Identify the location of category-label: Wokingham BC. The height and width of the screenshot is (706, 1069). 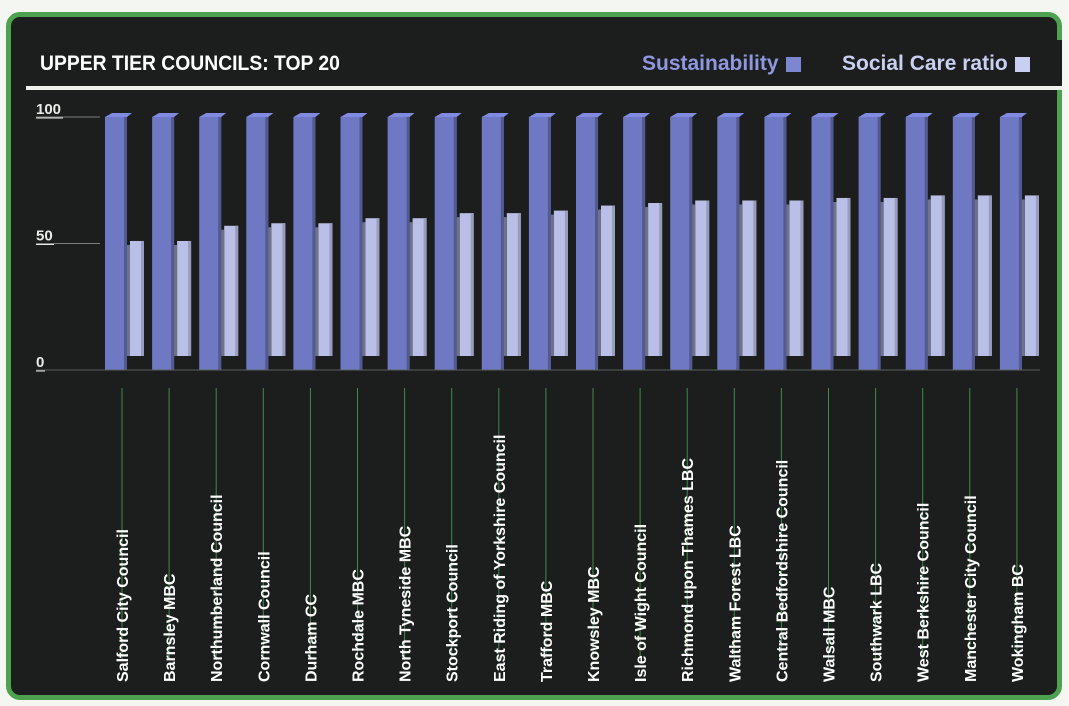
(1018, 623).